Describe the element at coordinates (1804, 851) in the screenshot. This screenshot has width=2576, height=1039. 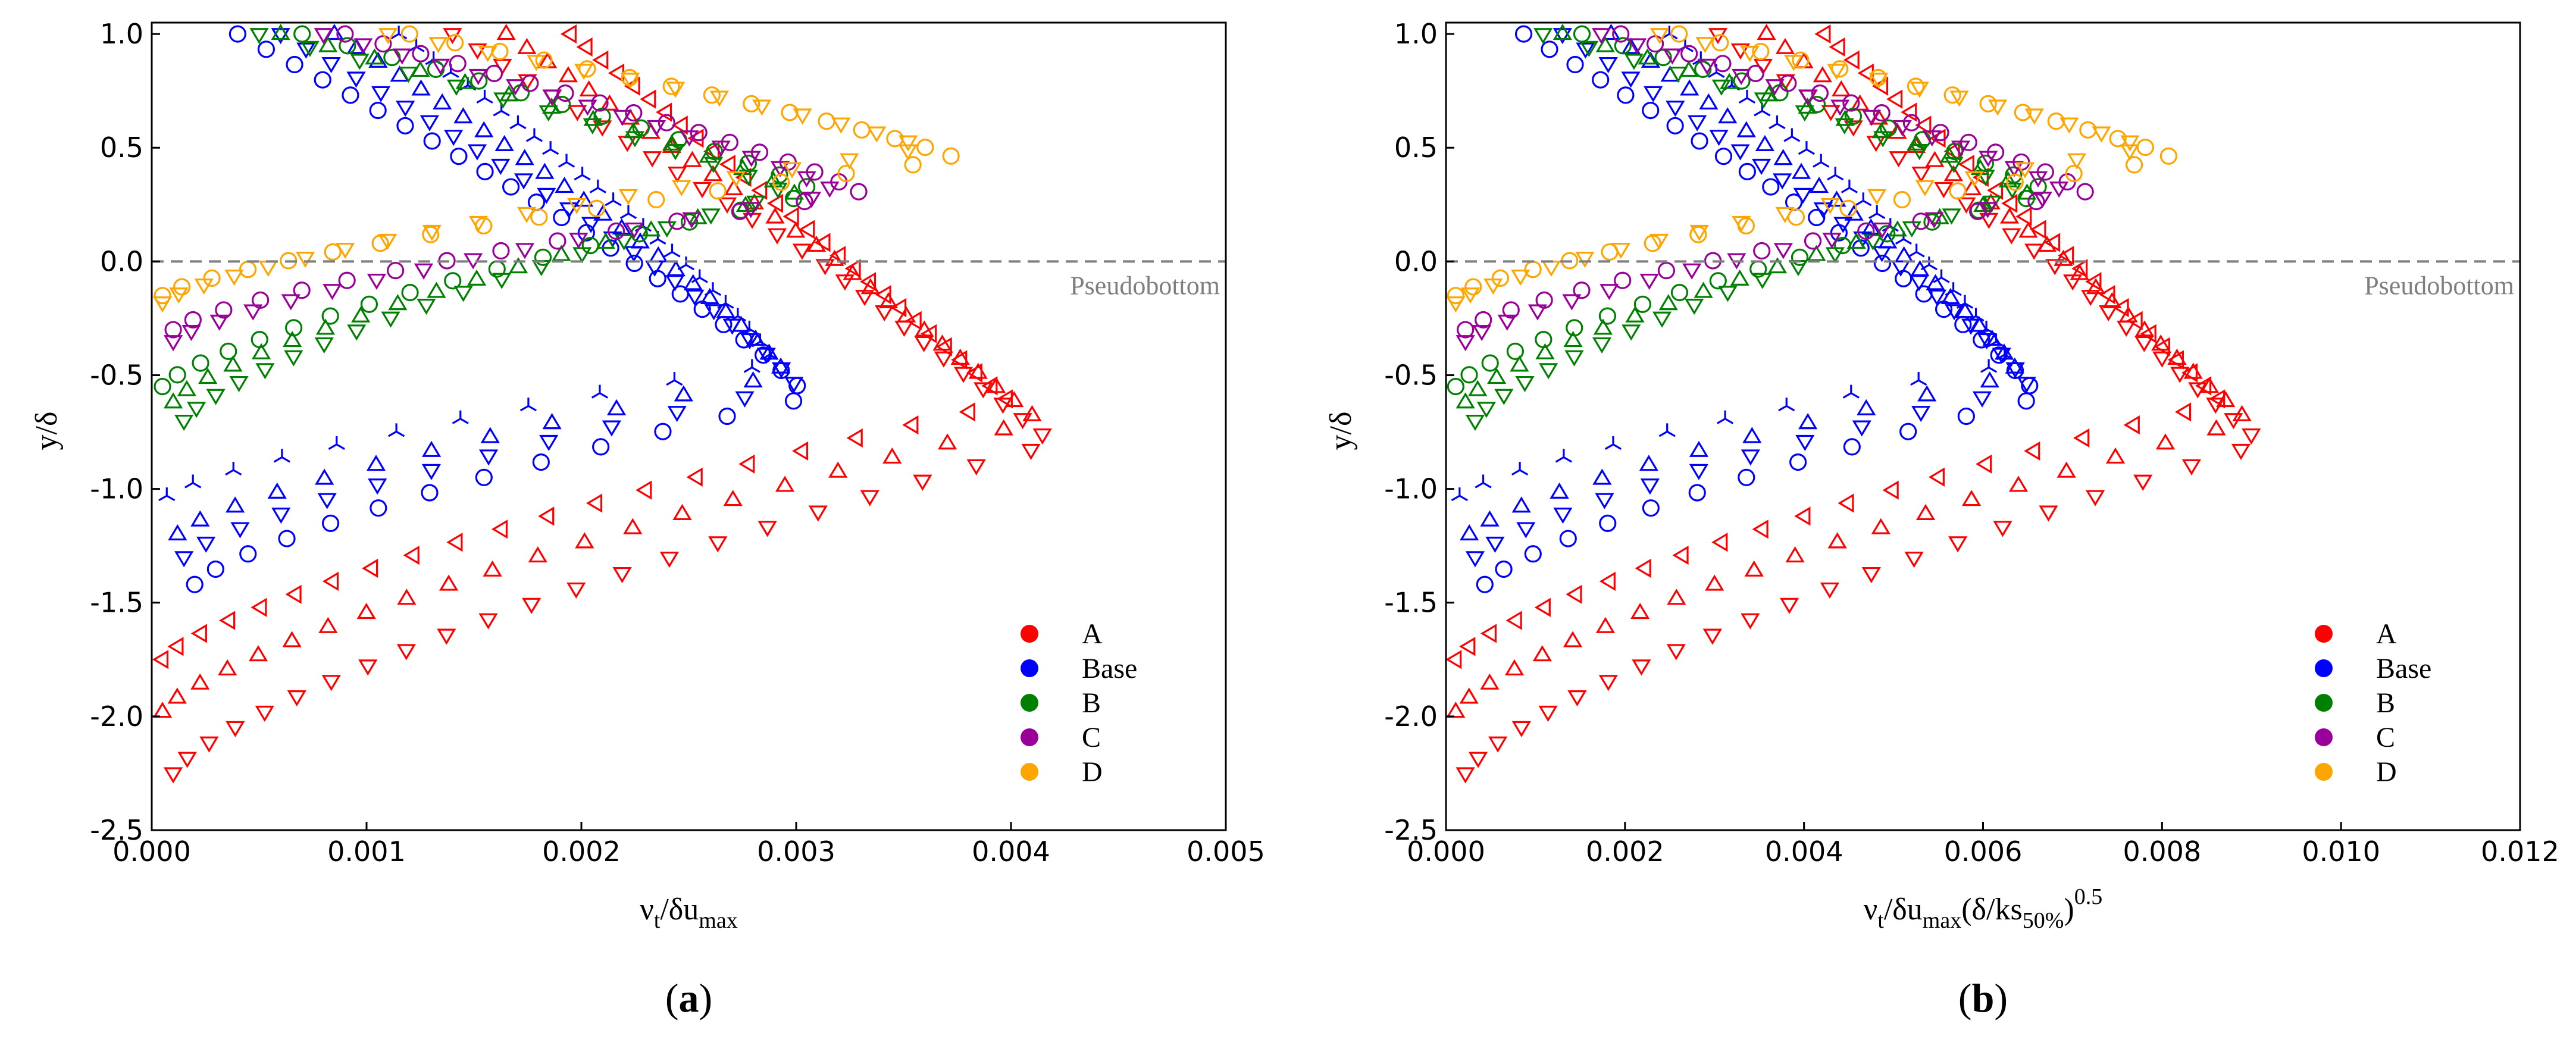
I see `x-tick-label: 0.004` at that location.